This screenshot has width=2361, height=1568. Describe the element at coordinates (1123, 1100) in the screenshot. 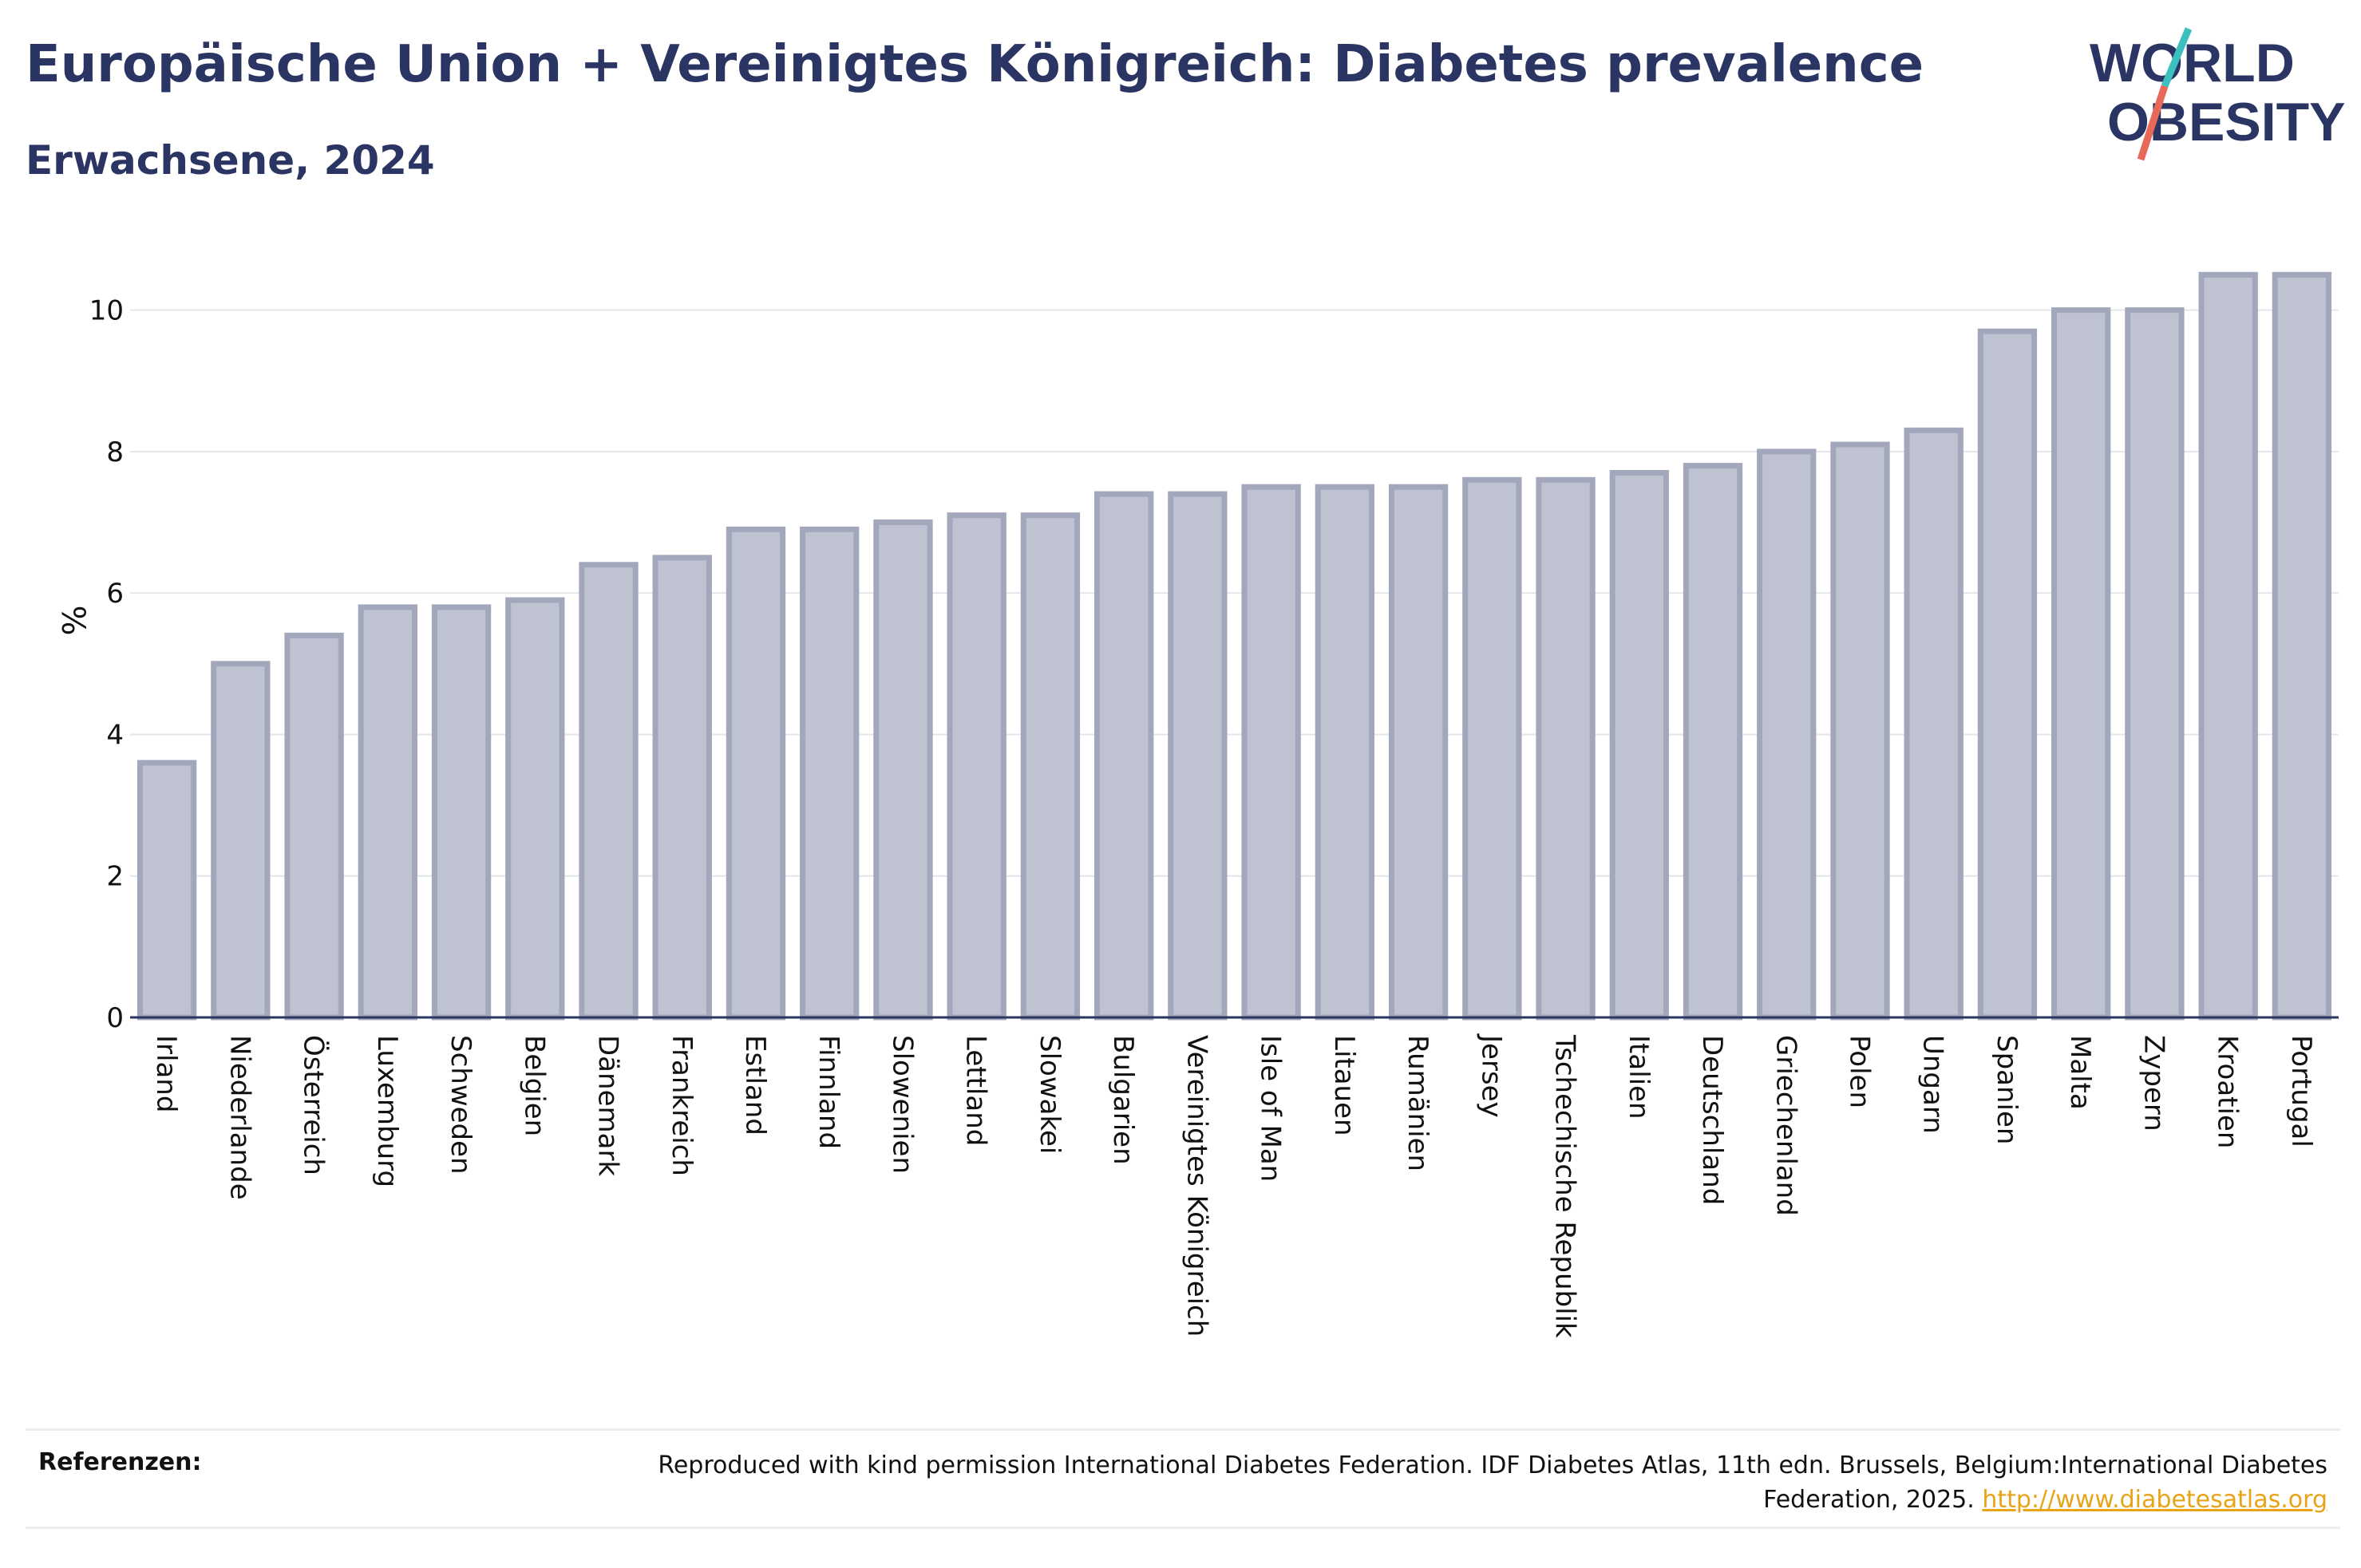

I see `x-tick-label: Bulgarien` at that location.